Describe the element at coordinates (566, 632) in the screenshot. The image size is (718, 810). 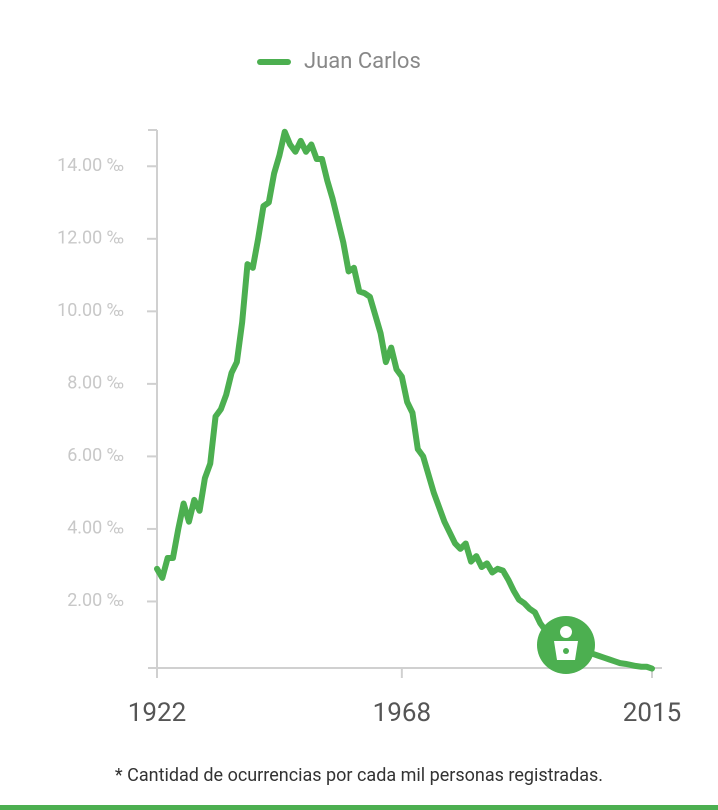
I see `badge-head` at that location.